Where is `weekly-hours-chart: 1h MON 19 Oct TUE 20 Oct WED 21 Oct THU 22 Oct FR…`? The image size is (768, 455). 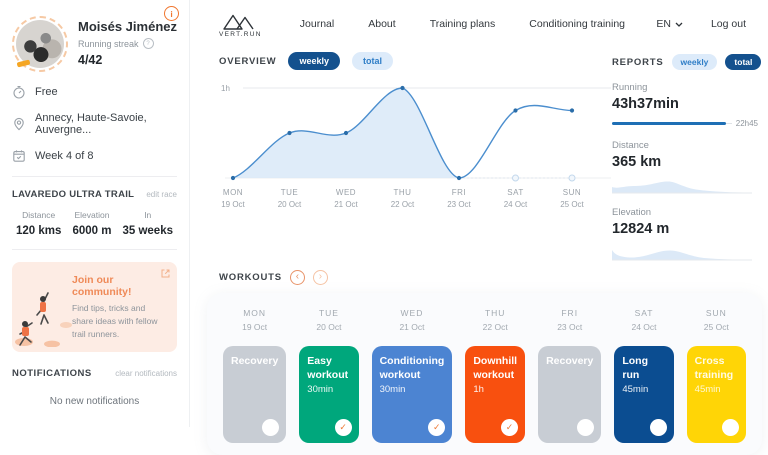 weekly-hours-chart: 1h MON 19 Oct TUE 20 Oct WED 21 Oct THU 22 Oct FR… is located at coordinates (416, 146).